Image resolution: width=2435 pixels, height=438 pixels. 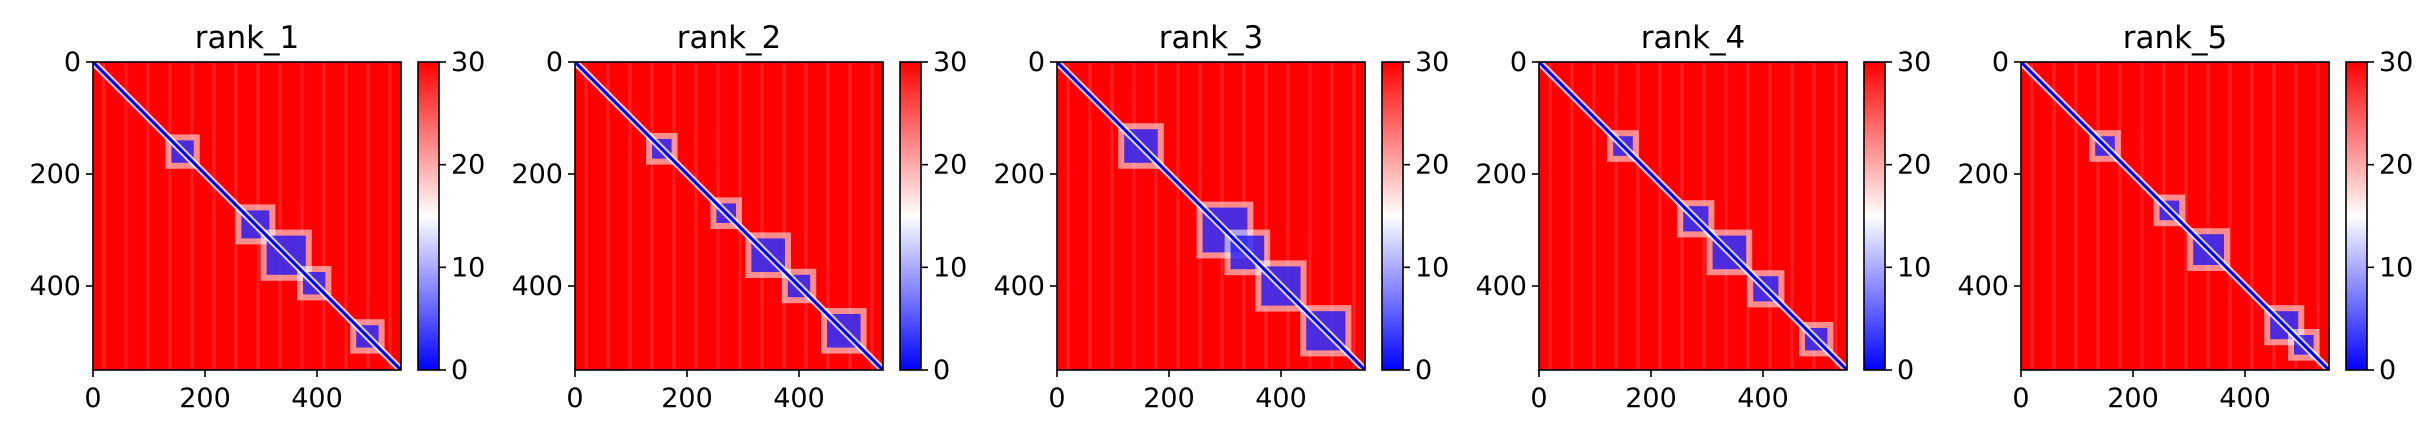 What do you see at coordinates (2175, 38) in the screenshot?
I see `panel-title: rank_5` at bounding box center [2175, 38].